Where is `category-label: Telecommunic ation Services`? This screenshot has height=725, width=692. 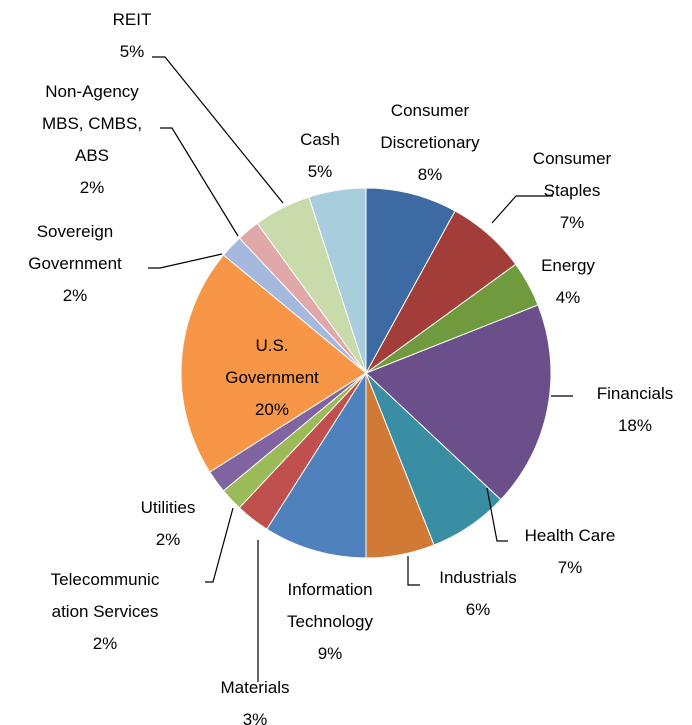 category-label: Telecommunic ation Services is located at coordinates (105, 595).